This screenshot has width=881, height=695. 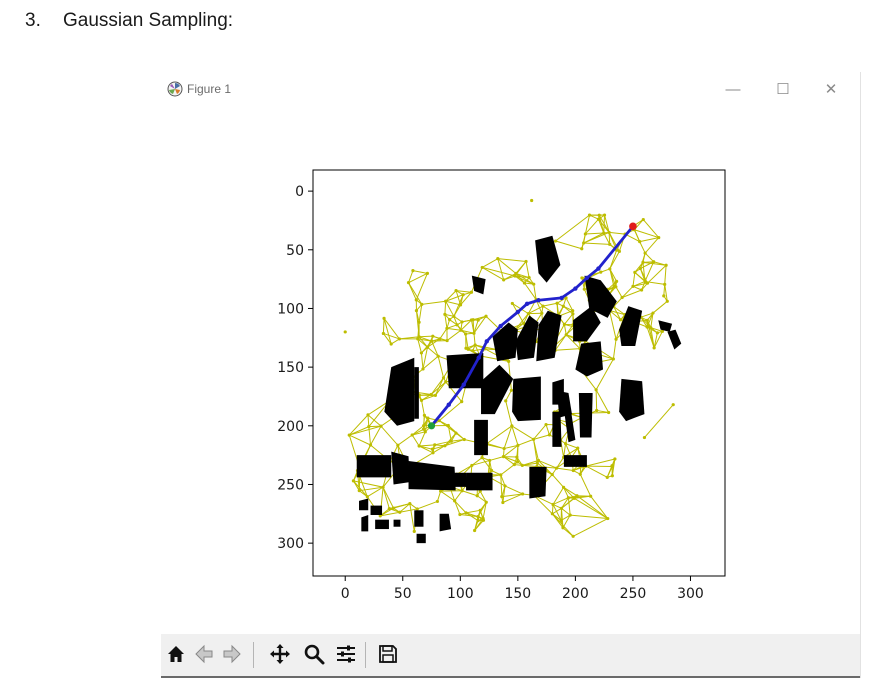 I want to click on save-button, so click(x=388, y=654).